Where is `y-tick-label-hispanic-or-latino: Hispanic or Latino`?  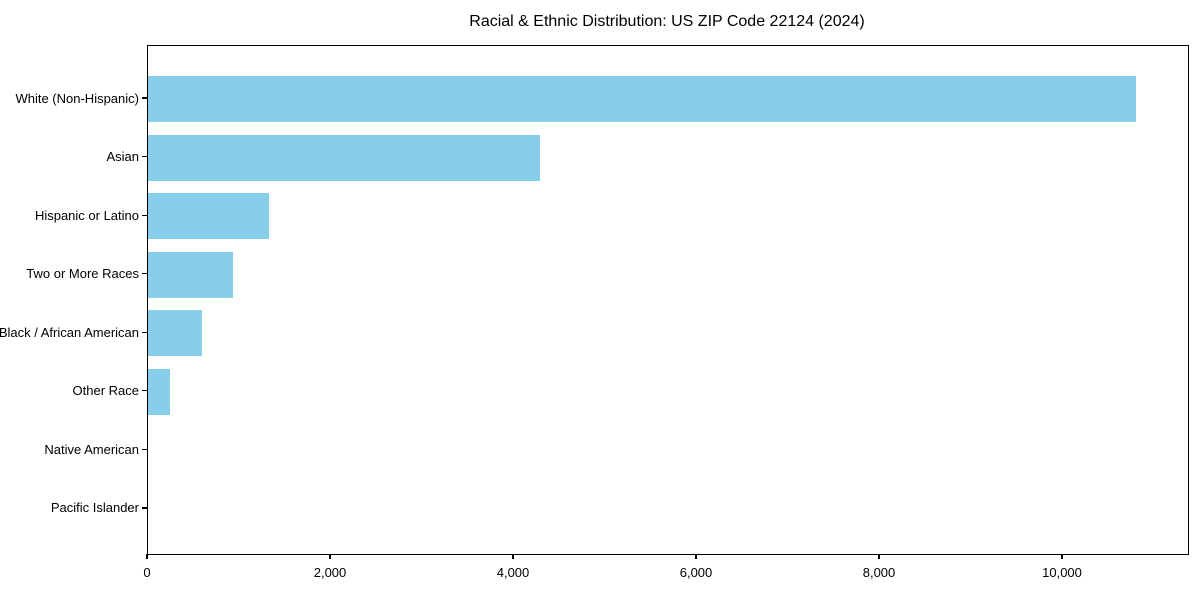
y-tick-label-hispanic-or-latino: Hispanic or Latino is located at coordinates (86, 215).